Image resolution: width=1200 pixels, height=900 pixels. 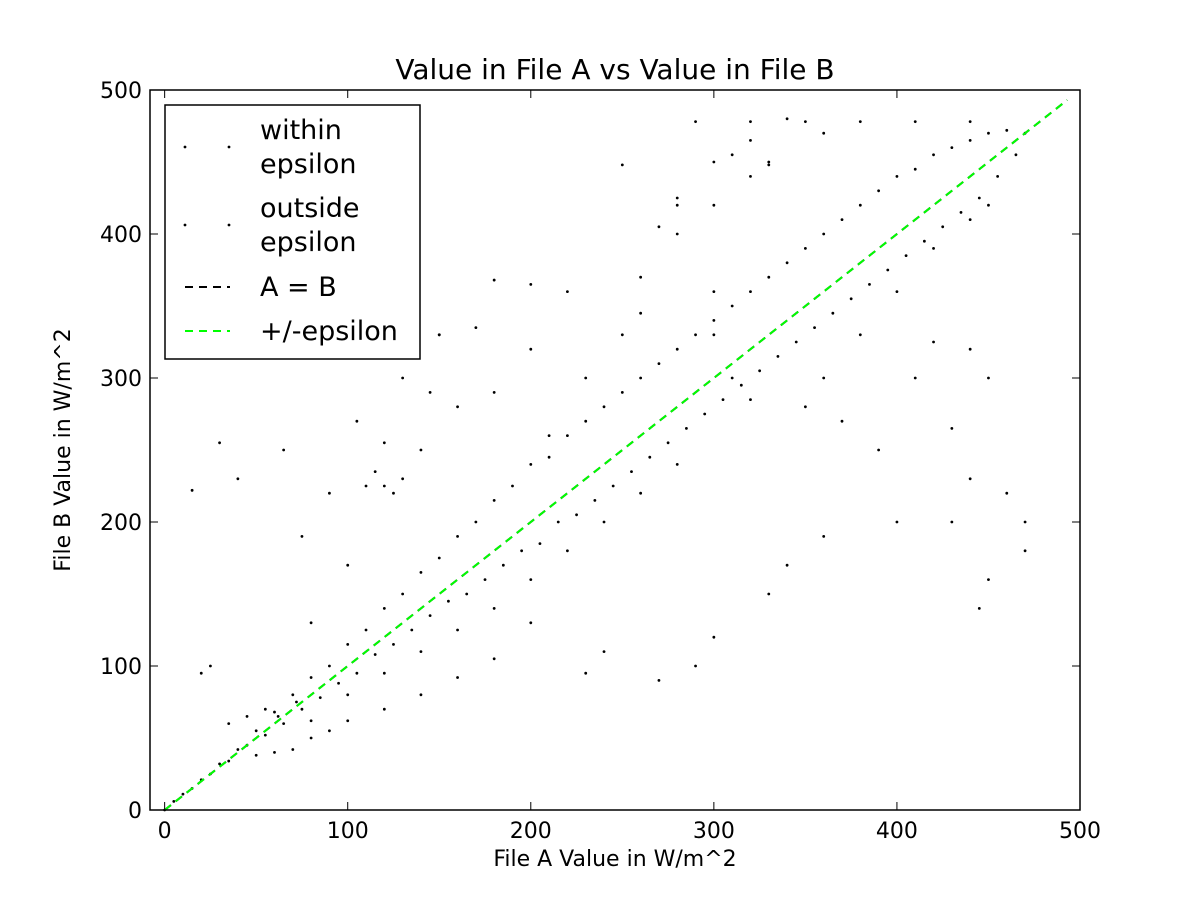 What do you see at coordinates (121, 523) in the screenshot?
I see `y-tick-label: 200` at bounding box center [121, 523].